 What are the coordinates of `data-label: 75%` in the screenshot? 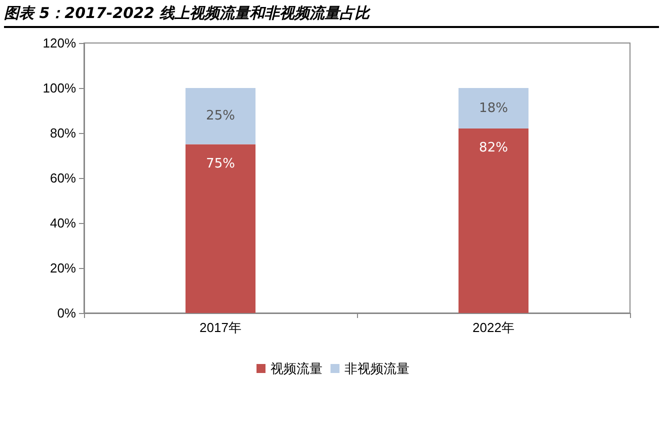 It's located at (220, 164).